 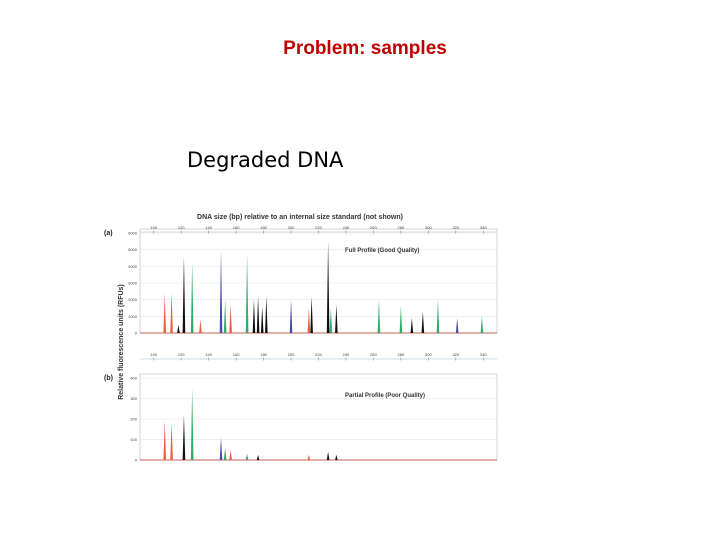 I want to click on y-tick-label: 4000, so click(x=133, y=266).